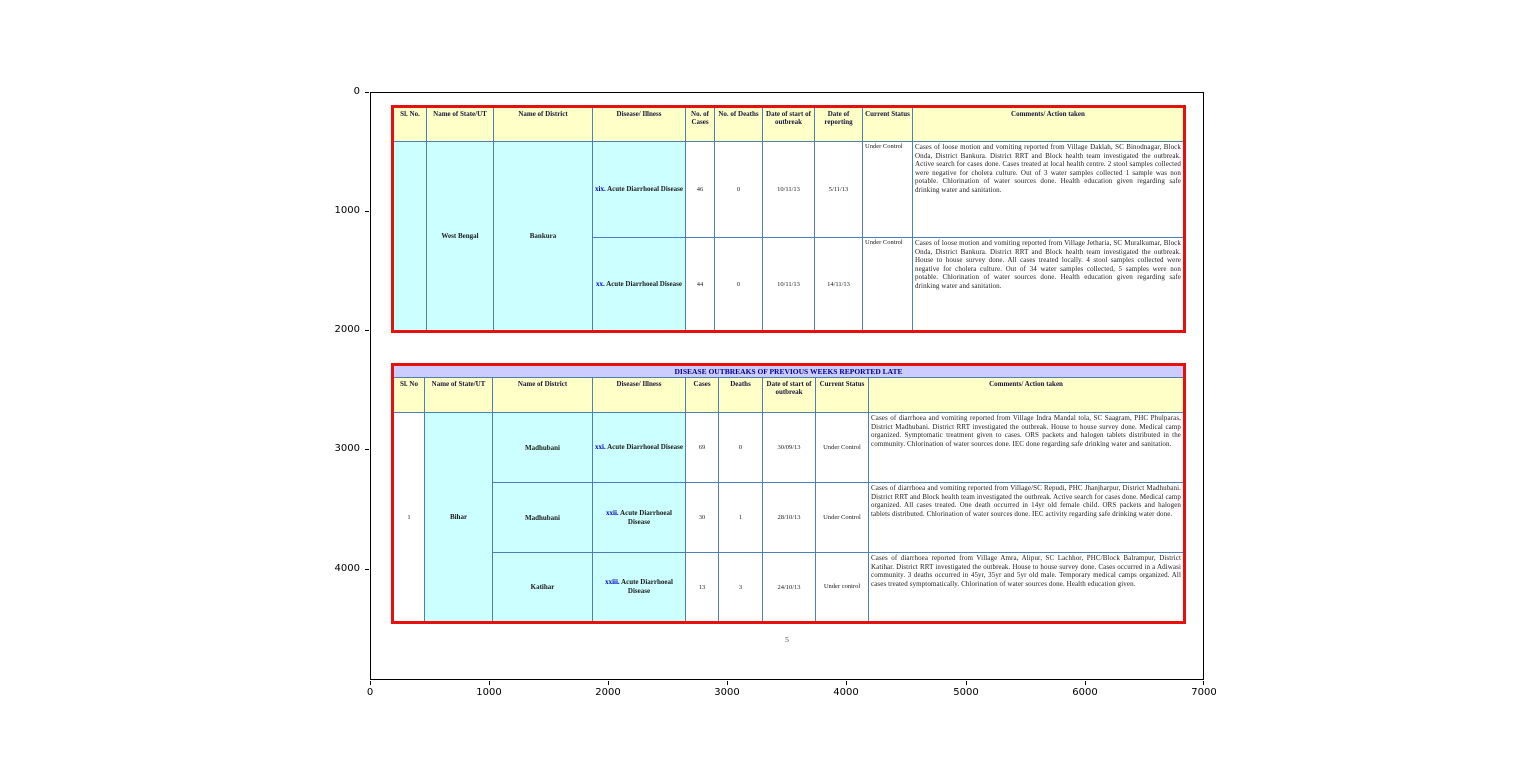  Describe the element at coordinates (347, 329) in the screenshot. I see `y-tick-label: 2000` at that location.